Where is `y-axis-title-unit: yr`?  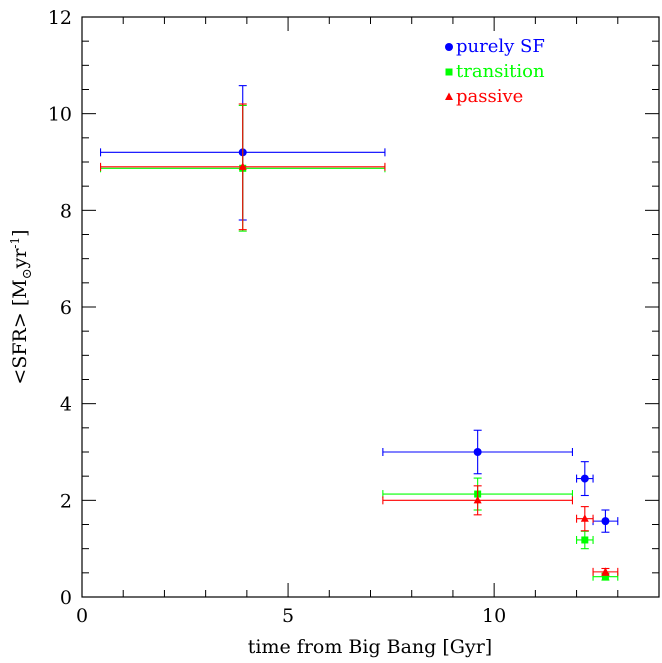
y-axis-title-unit: yr is located at coordinates (20, 259).